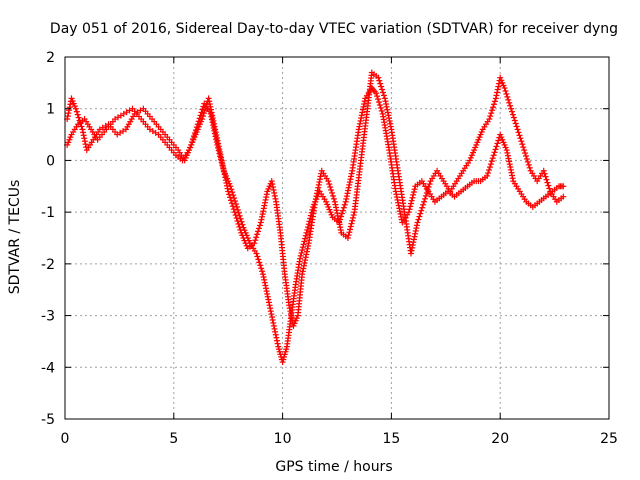 The height and width of the screenshot is (480, 640). Describe the element at coordinates (48, 265) in the screenshot. I see `y-tick-label: -2` at that location.